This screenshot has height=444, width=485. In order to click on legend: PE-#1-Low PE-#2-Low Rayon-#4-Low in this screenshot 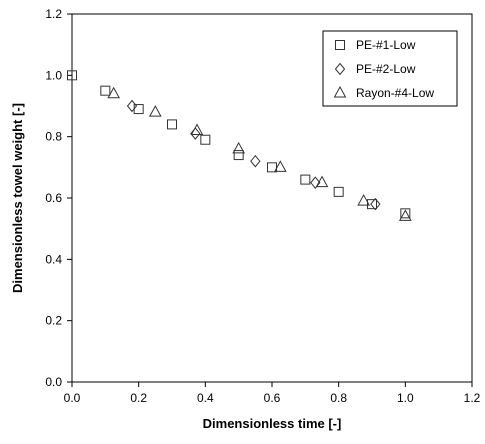, I will do `click(390, 68)`.